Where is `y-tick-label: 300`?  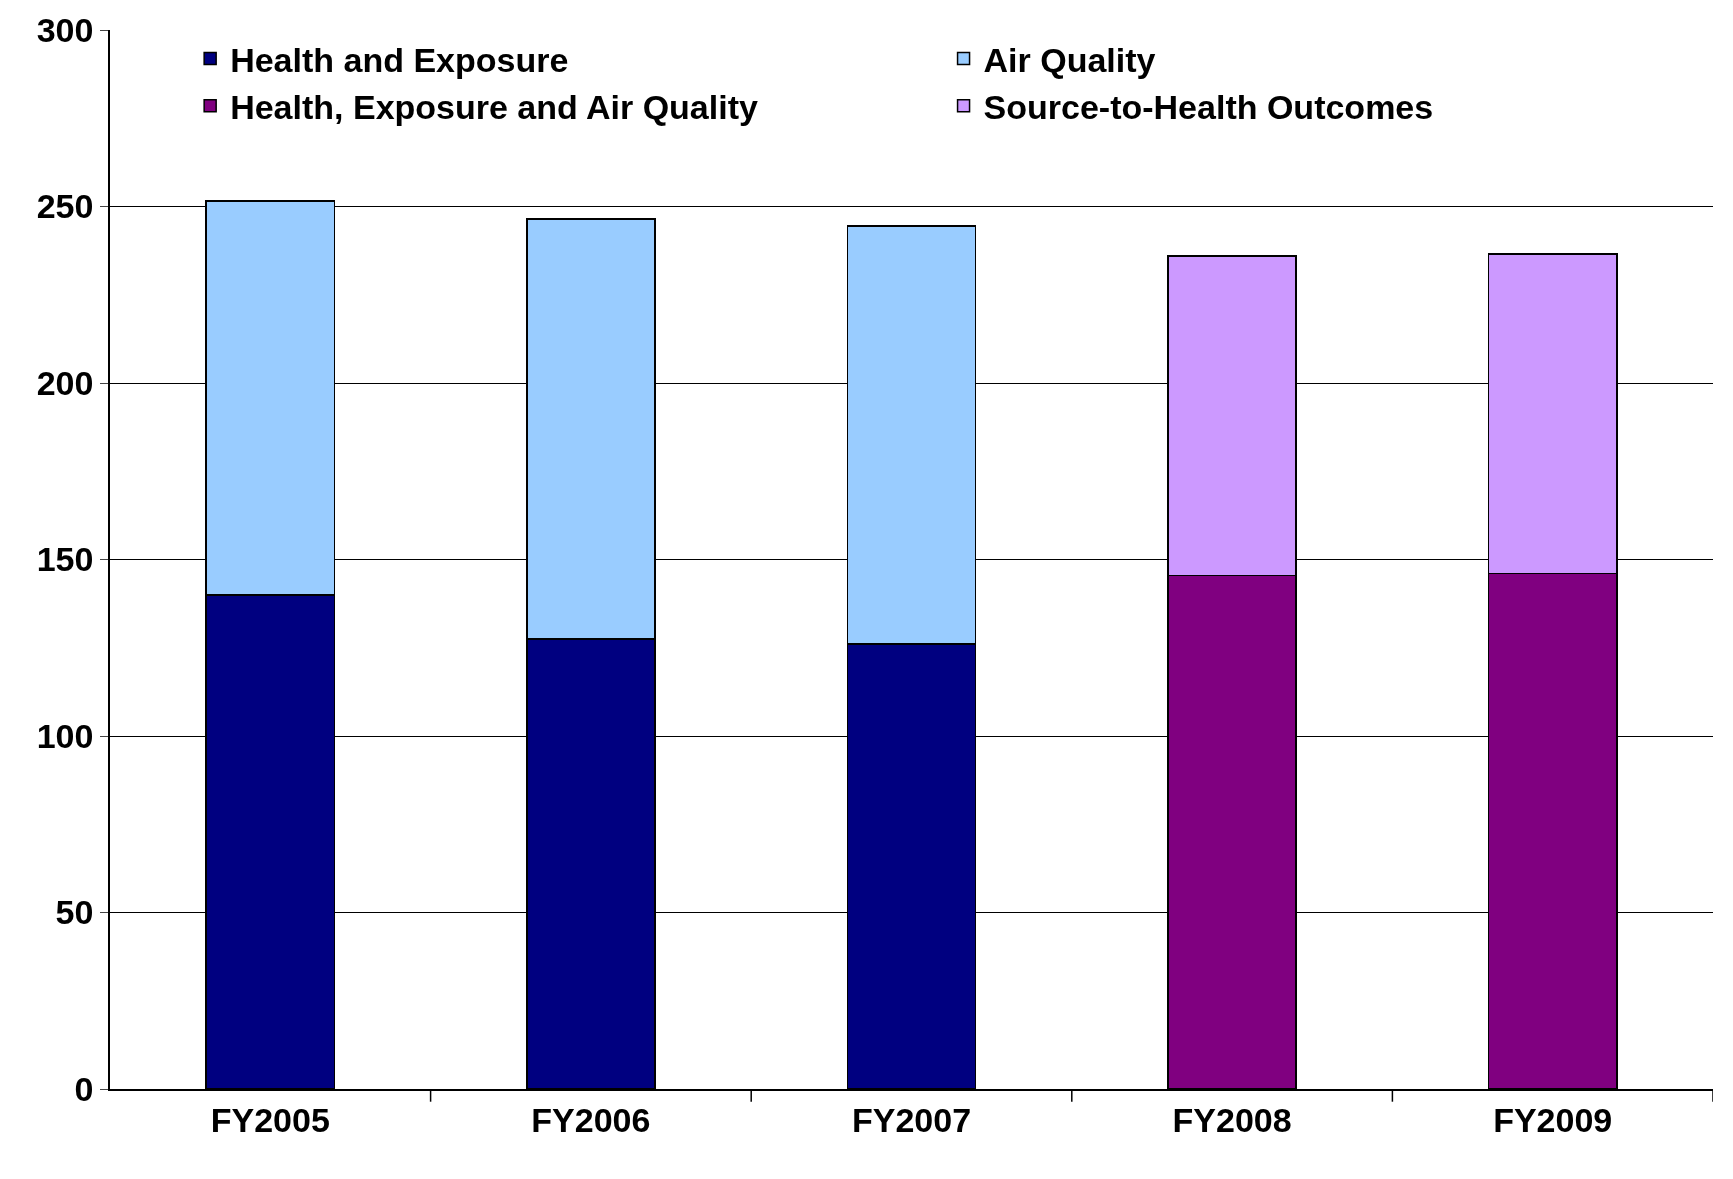 y-tick-label: 300 is located at coordinates (65, 29).